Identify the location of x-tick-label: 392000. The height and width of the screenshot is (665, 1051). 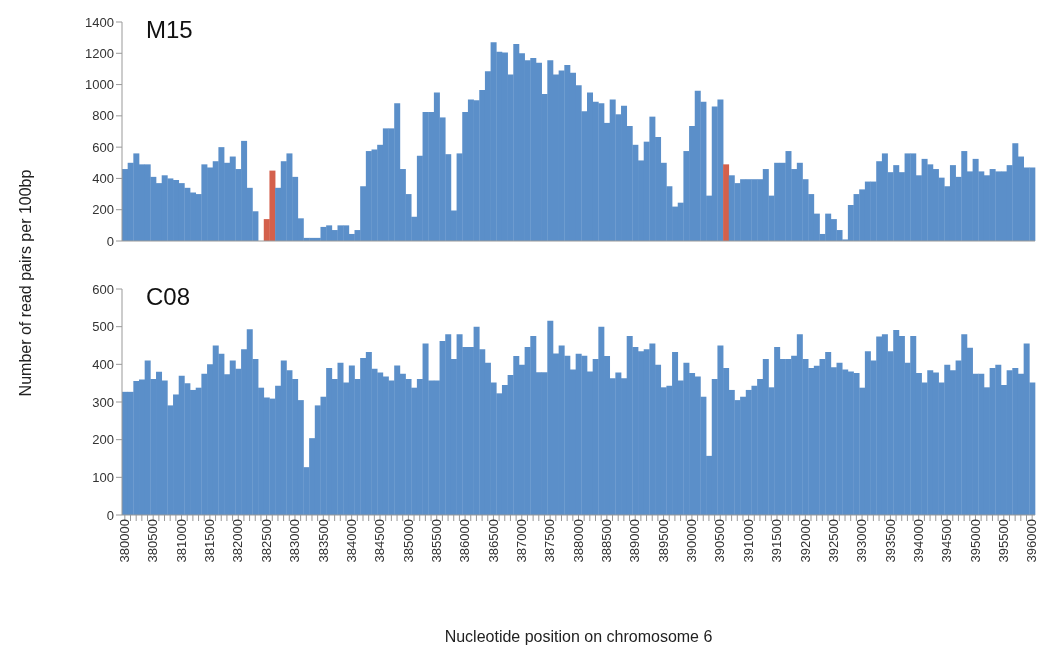
(805, 541).